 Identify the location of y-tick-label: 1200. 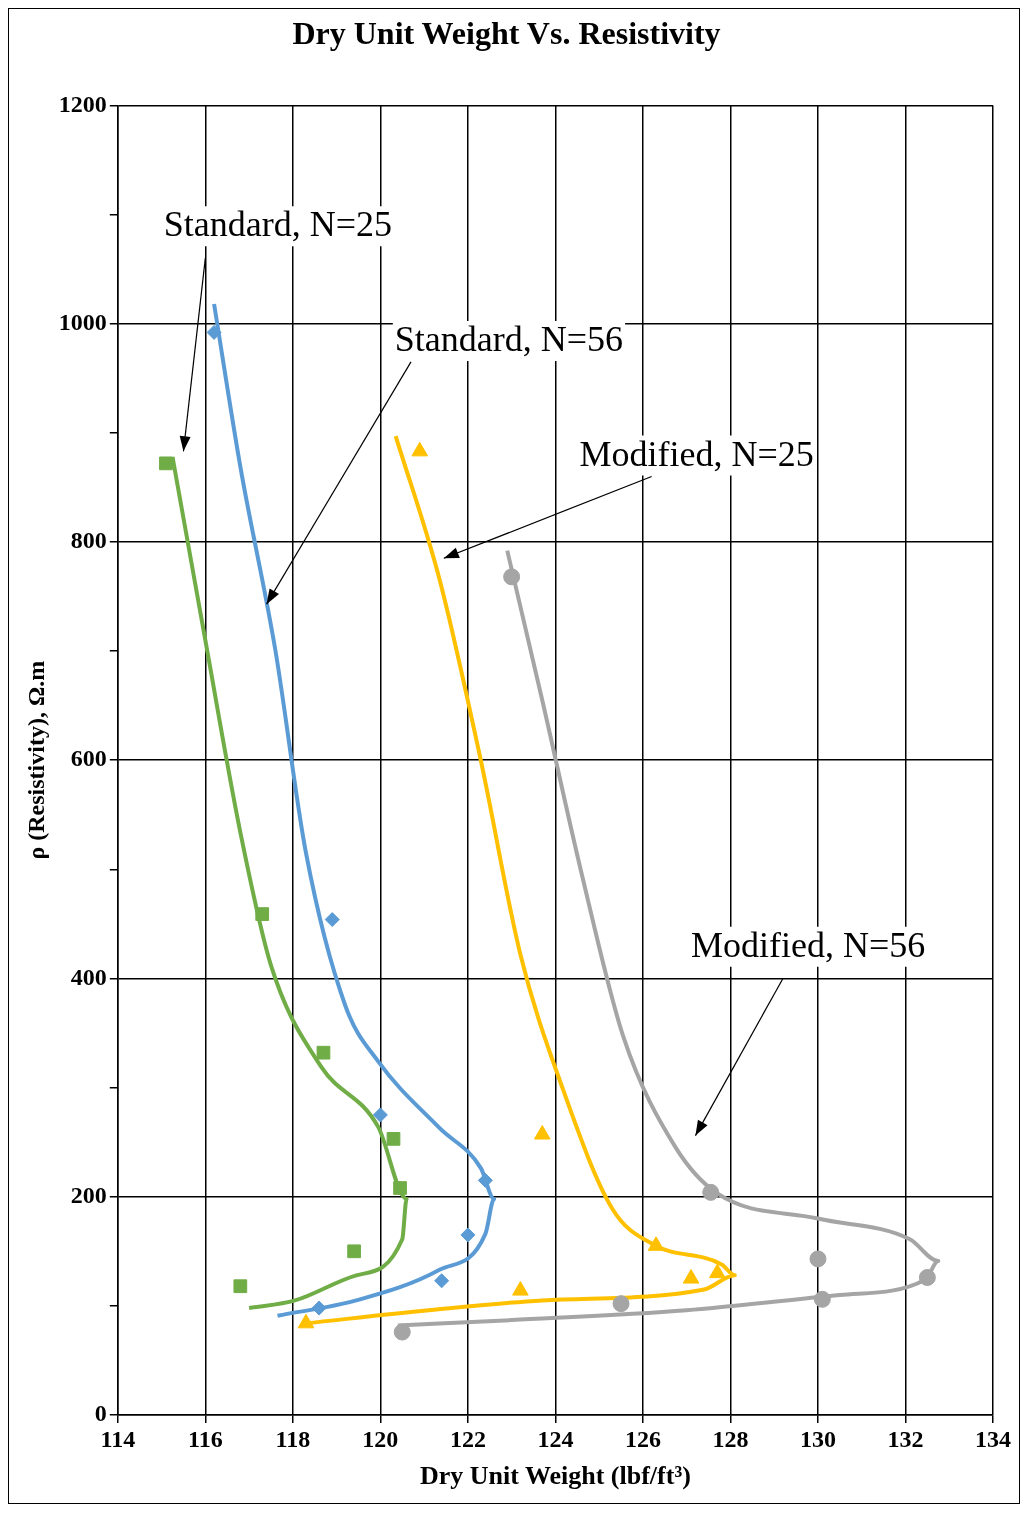
(82, 103).